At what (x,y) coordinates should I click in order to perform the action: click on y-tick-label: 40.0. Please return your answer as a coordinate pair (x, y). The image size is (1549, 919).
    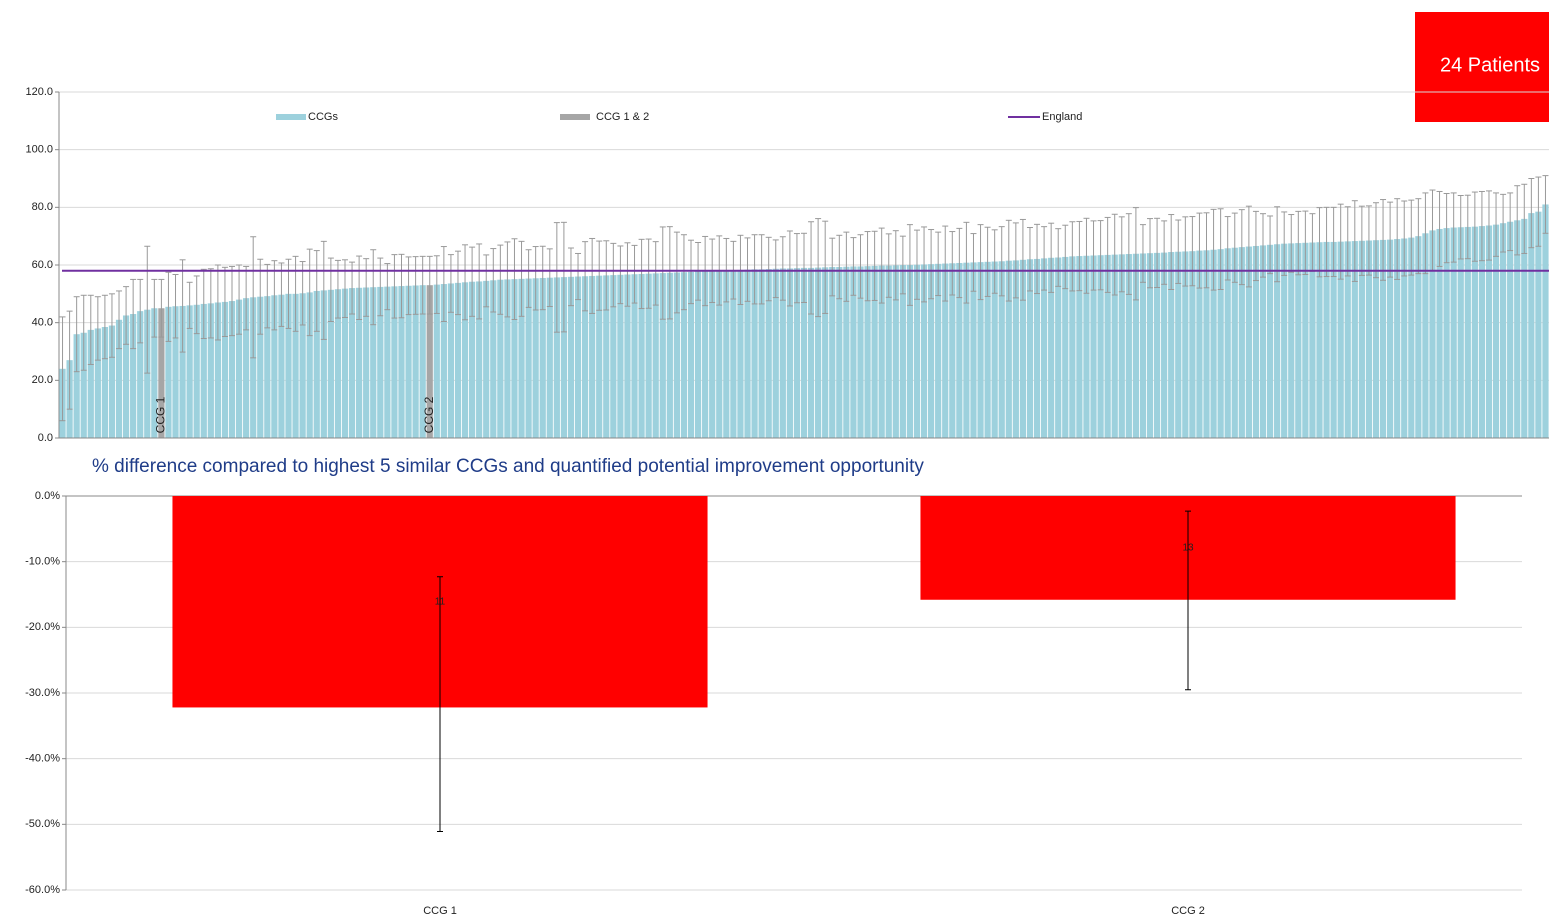
    Looking at the image, I should click on (42, 323).